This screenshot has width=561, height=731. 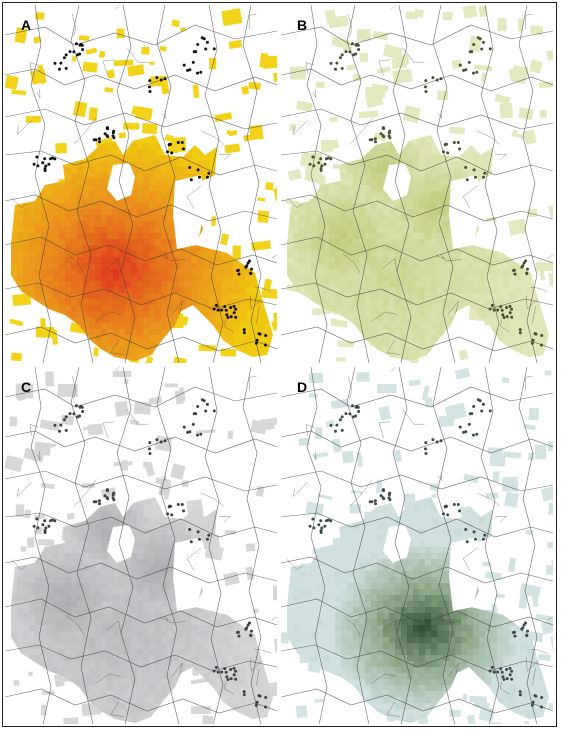 I want to click on panel-label-d: D, so click(x=302, y=387).